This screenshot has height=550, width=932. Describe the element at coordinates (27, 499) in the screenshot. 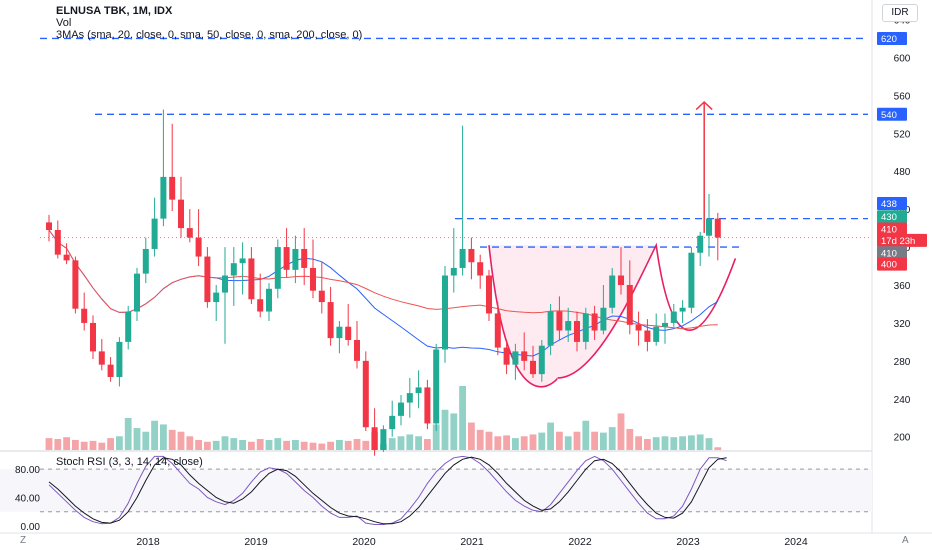

I see `rsi-tick-label: 40.00` at that location.